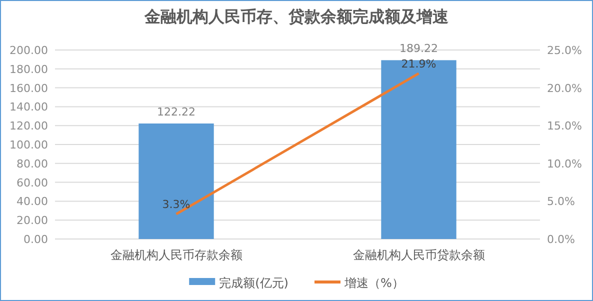 This screenshot has height=301, width=593. I want to click on data-label: 3.3%, so click(176, 205).